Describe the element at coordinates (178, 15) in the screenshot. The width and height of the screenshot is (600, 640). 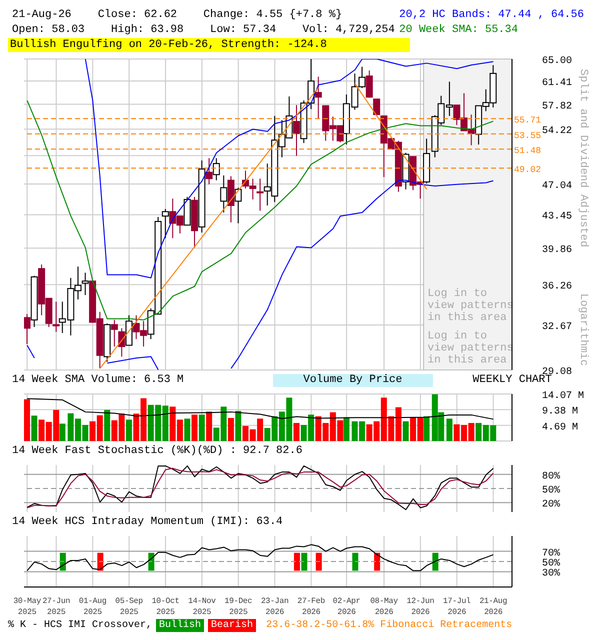
I see `chart-title: 21-Aug-26 Close: 62.62 Change: 4.55 {+7.8 %}` at that location.